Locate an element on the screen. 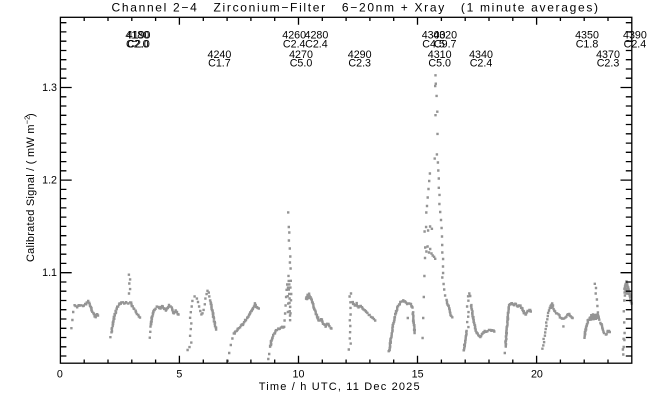  svg-text: 0 is located at coordinates (60, 375).